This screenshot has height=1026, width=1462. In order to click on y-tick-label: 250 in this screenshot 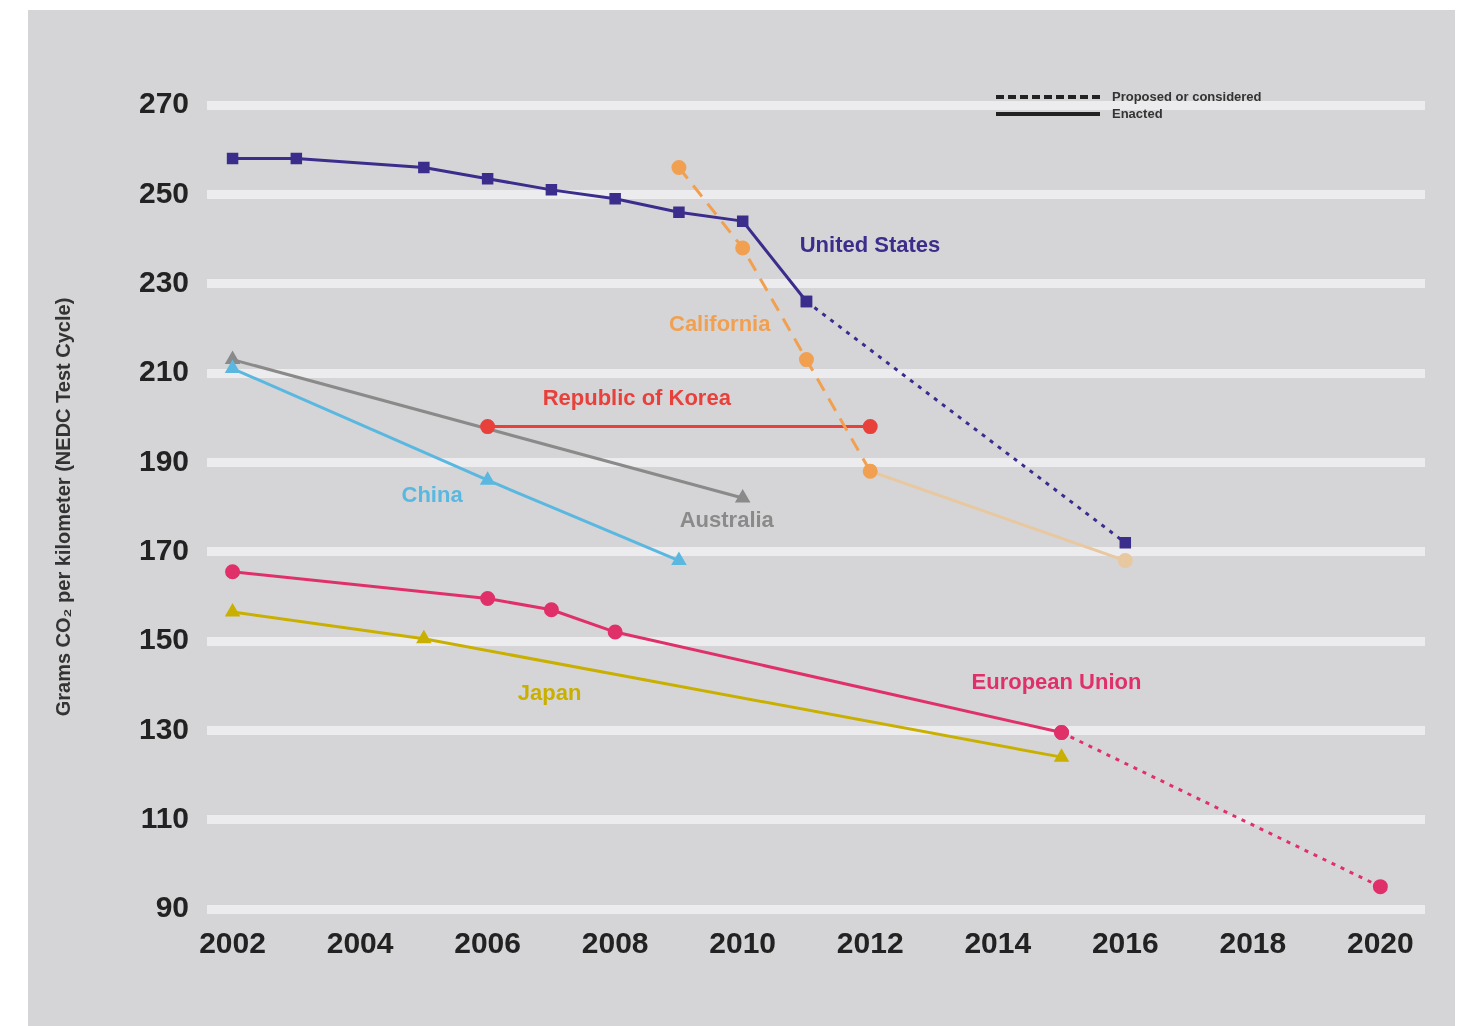, I will do `click(164, 192)`.